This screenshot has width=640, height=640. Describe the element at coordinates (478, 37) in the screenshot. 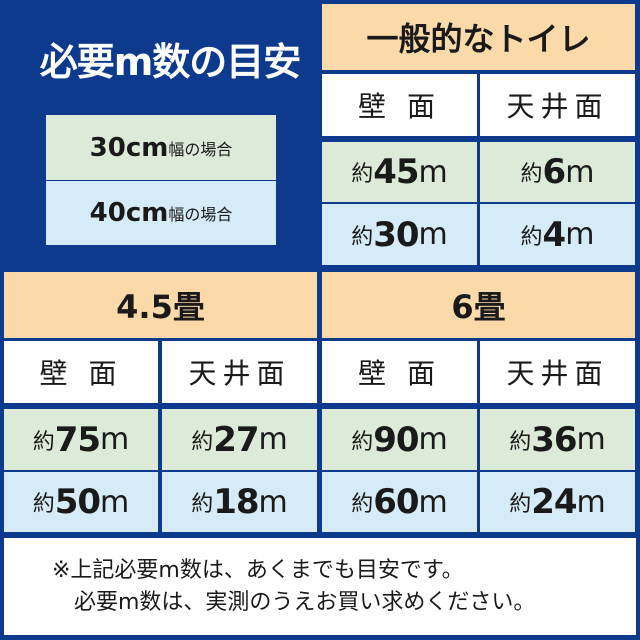

I see `table-header: 一般的なトイレ` at that location.